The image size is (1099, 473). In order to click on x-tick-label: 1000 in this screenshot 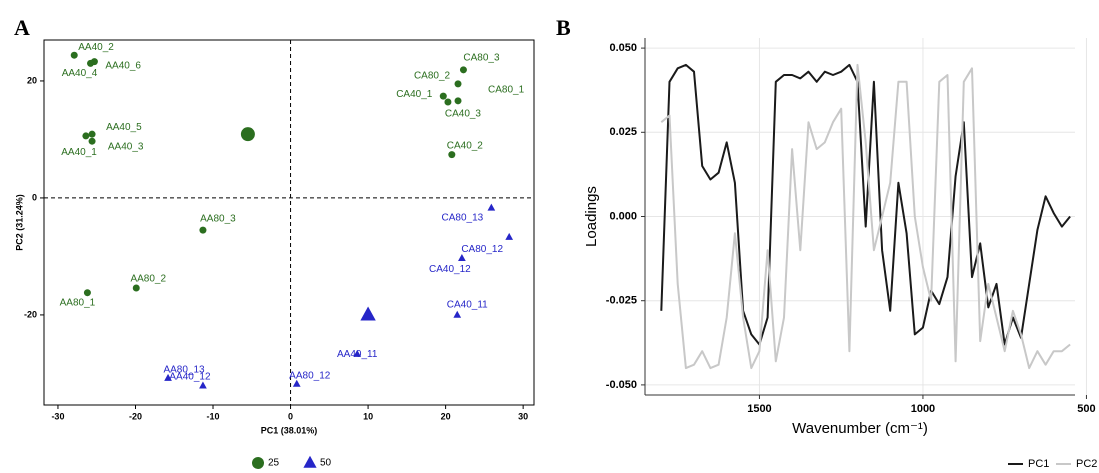, I will do `click(923, 409)`.